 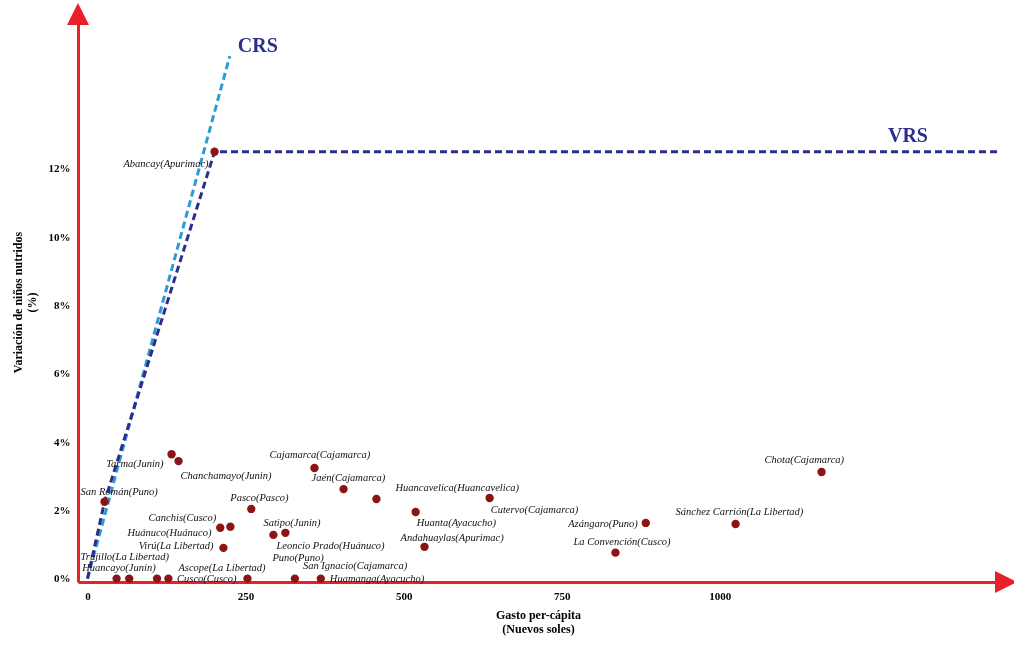 What do you see at coordinates (119, 567) in the screenshot?
I see `annotation: Huancayo(Junin)` at bounding box center [119, 567].